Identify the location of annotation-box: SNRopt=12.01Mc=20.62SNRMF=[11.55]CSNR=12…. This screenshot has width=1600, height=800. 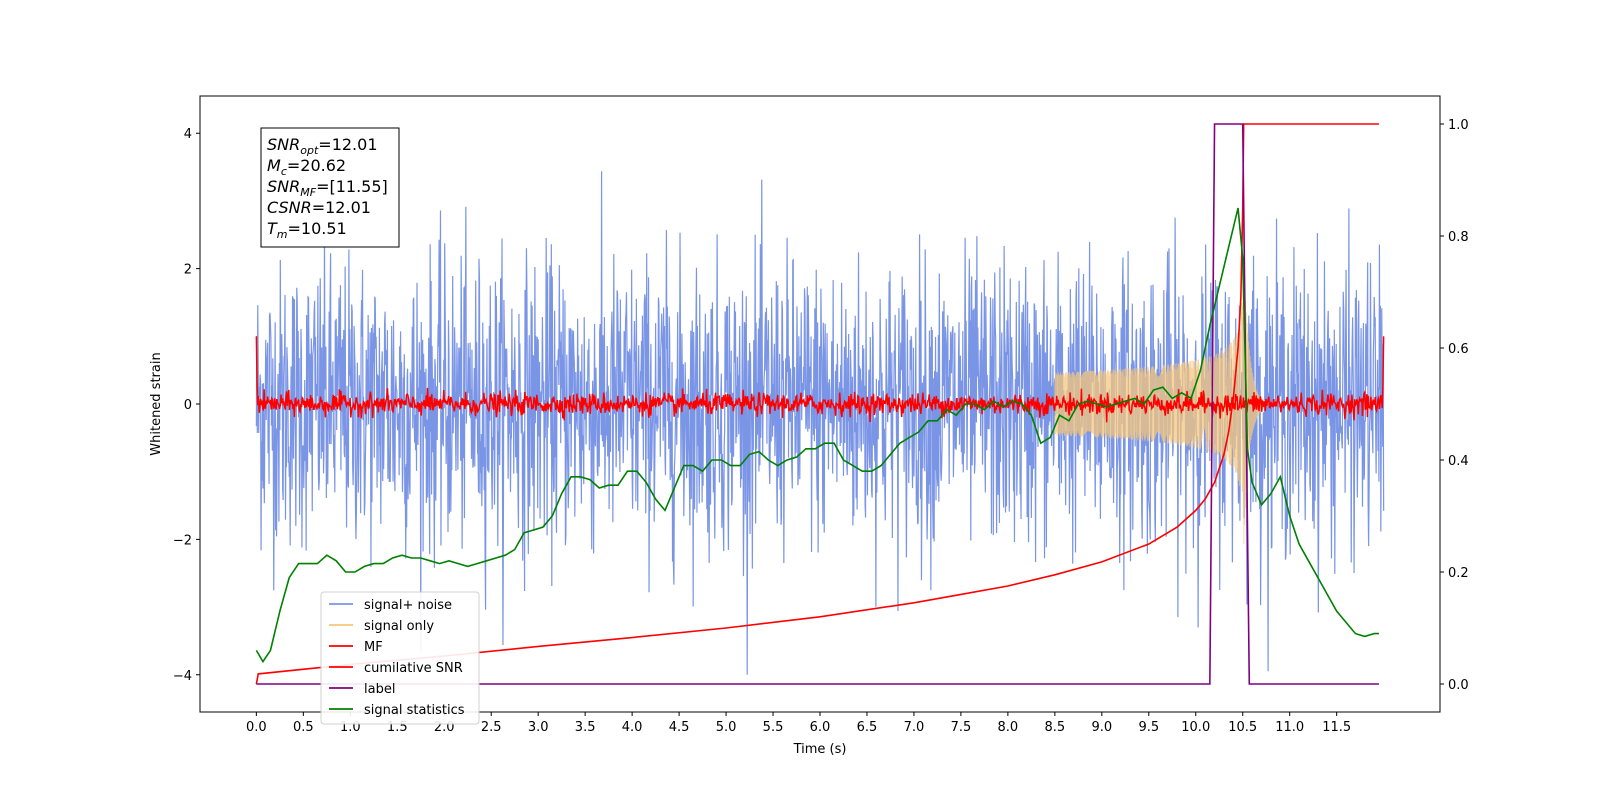
(330, 187).